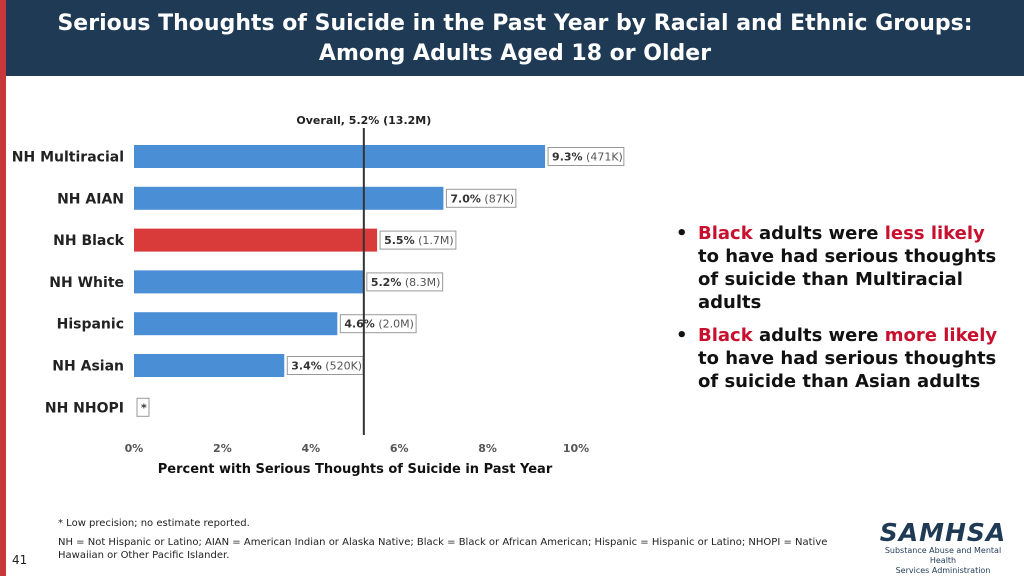 The width and height of the screenshot is (1024, 576). I want to click on category-label: NH White, so click(86, 283).